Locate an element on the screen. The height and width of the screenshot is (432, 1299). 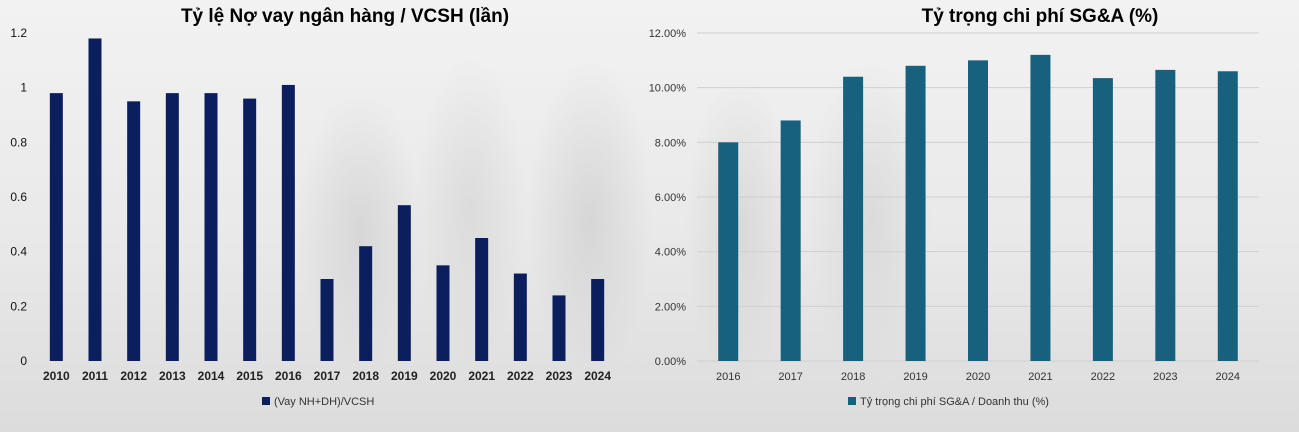
sga-ratio-legend-swatch is located at coordinates (852, 401).